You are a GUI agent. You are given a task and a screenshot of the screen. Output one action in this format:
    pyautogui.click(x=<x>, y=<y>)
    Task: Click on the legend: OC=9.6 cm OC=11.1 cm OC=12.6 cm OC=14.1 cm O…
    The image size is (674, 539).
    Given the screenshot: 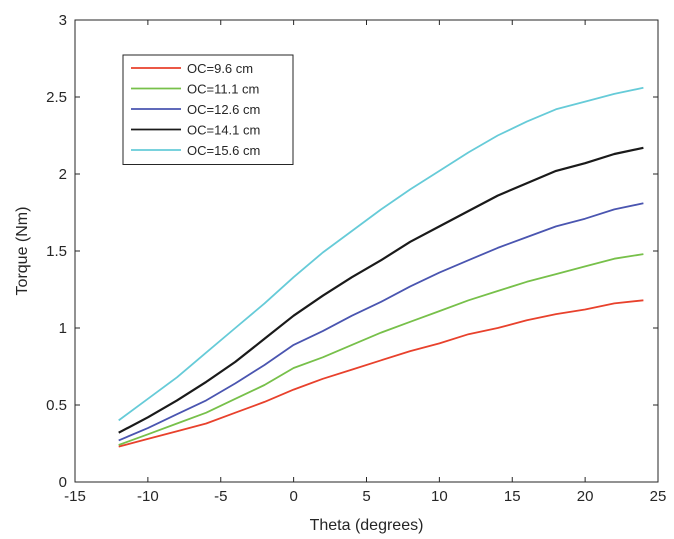 What is the action you would take?
    pyautogui.click(x=208, y=109)
    